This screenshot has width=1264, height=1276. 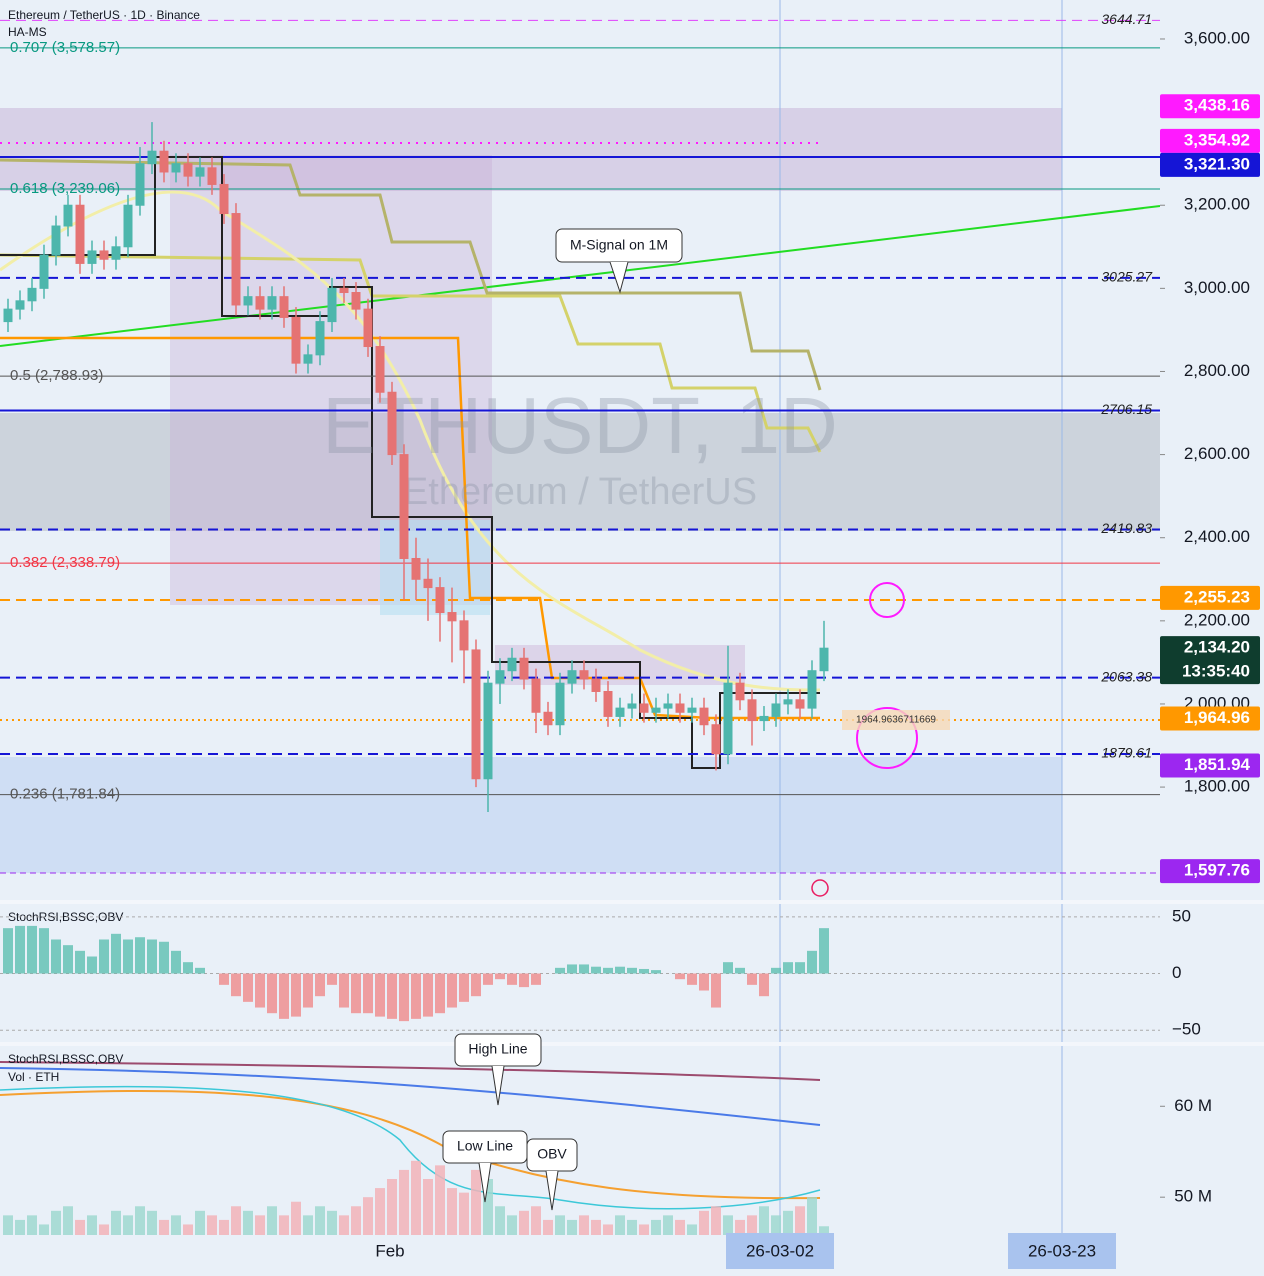 What do you see at coordinates (1193, 1105) in the screenshot?
I see `y-tick-label: 60 M` at bounding box center [1193, 1105].